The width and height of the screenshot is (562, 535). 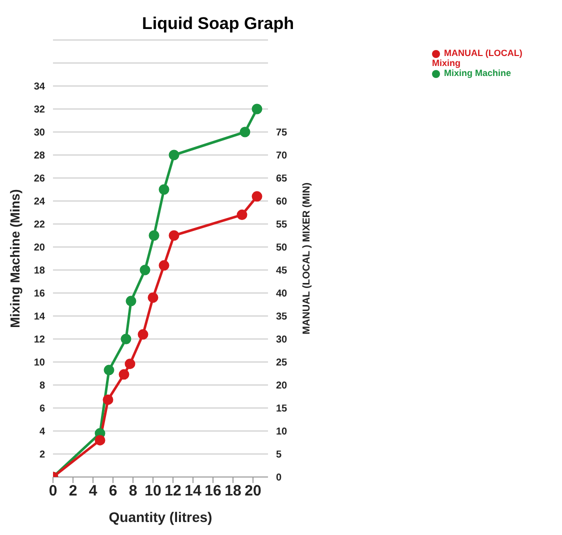 I want to click on y-tick-label: 16, so click(x=40, y=294).